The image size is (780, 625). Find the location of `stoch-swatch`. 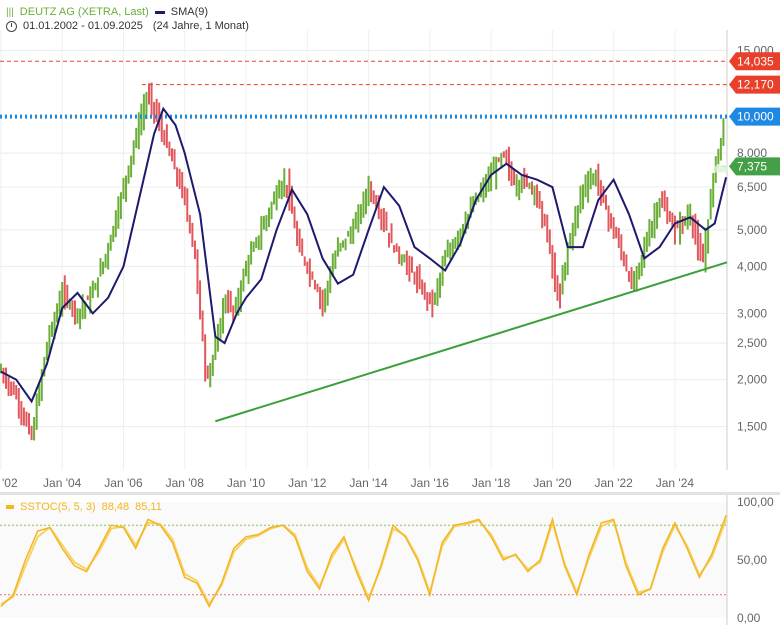

stoch-swatch is located at coordinates (10, 507).